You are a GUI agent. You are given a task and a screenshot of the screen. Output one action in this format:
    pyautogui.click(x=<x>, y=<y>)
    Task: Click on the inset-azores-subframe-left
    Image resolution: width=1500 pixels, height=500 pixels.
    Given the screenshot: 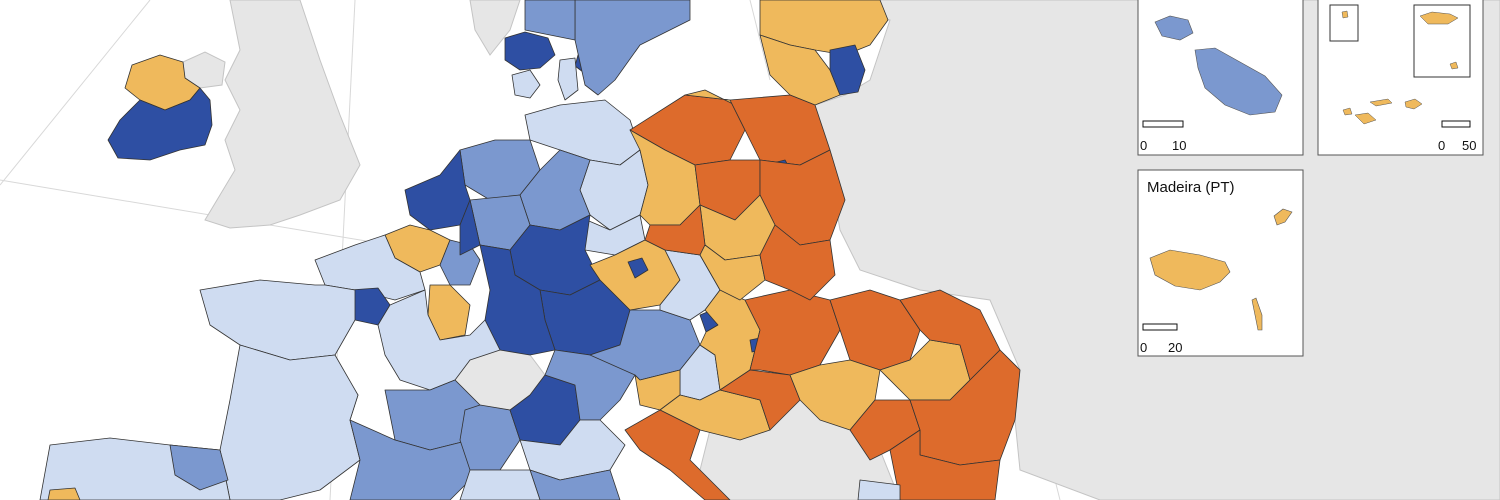 What is the action you would take?
    pyautogui.click(x=1344, y=23)
    